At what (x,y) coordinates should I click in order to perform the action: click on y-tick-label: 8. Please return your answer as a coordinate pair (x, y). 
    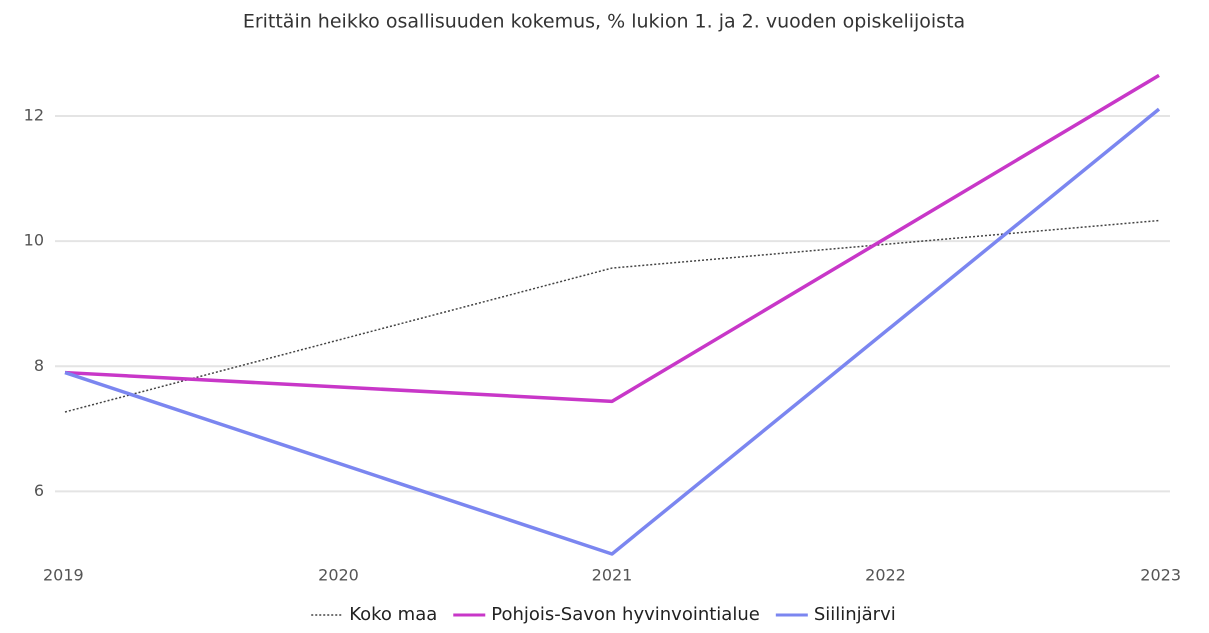
    Looking at the image, I should click on (39, 365).